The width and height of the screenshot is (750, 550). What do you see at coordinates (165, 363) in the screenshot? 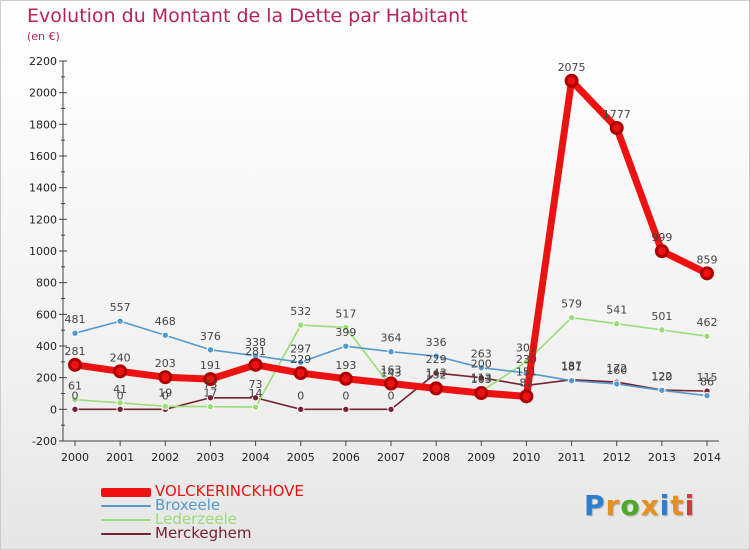
I see `data-label: 203` at bounding box center [165, 363].